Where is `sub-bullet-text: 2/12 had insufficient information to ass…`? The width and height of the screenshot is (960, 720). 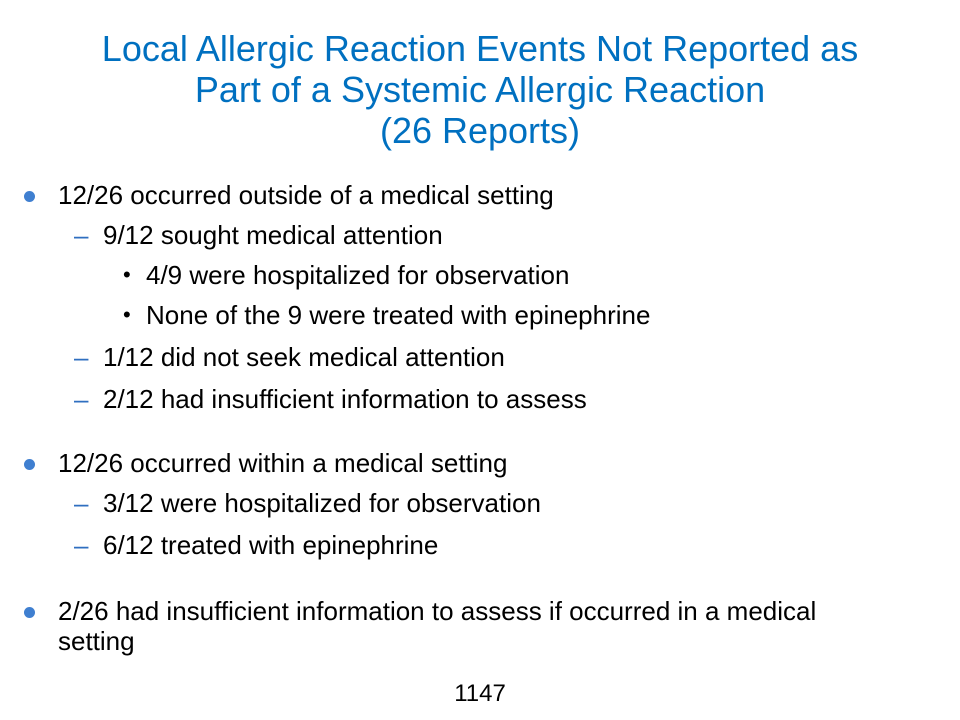 sub-bullet-text: 2/12 had insufficient information to ass… is located at coordinates (345, 399).